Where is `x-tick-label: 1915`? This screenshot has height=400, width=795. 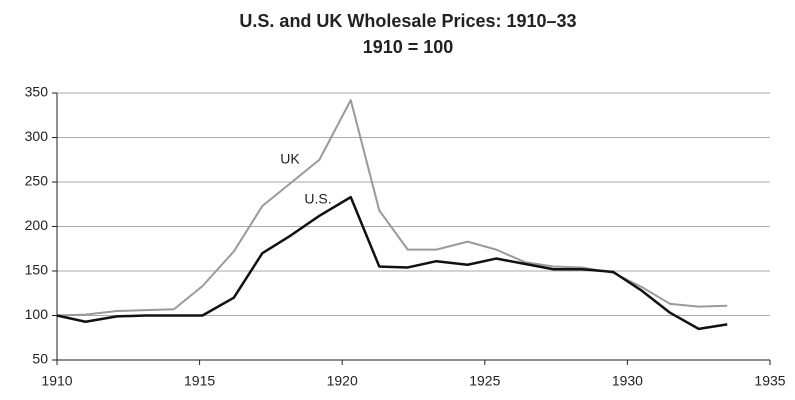
x-tick-label: 1915 is located at coordinates (199, 381).